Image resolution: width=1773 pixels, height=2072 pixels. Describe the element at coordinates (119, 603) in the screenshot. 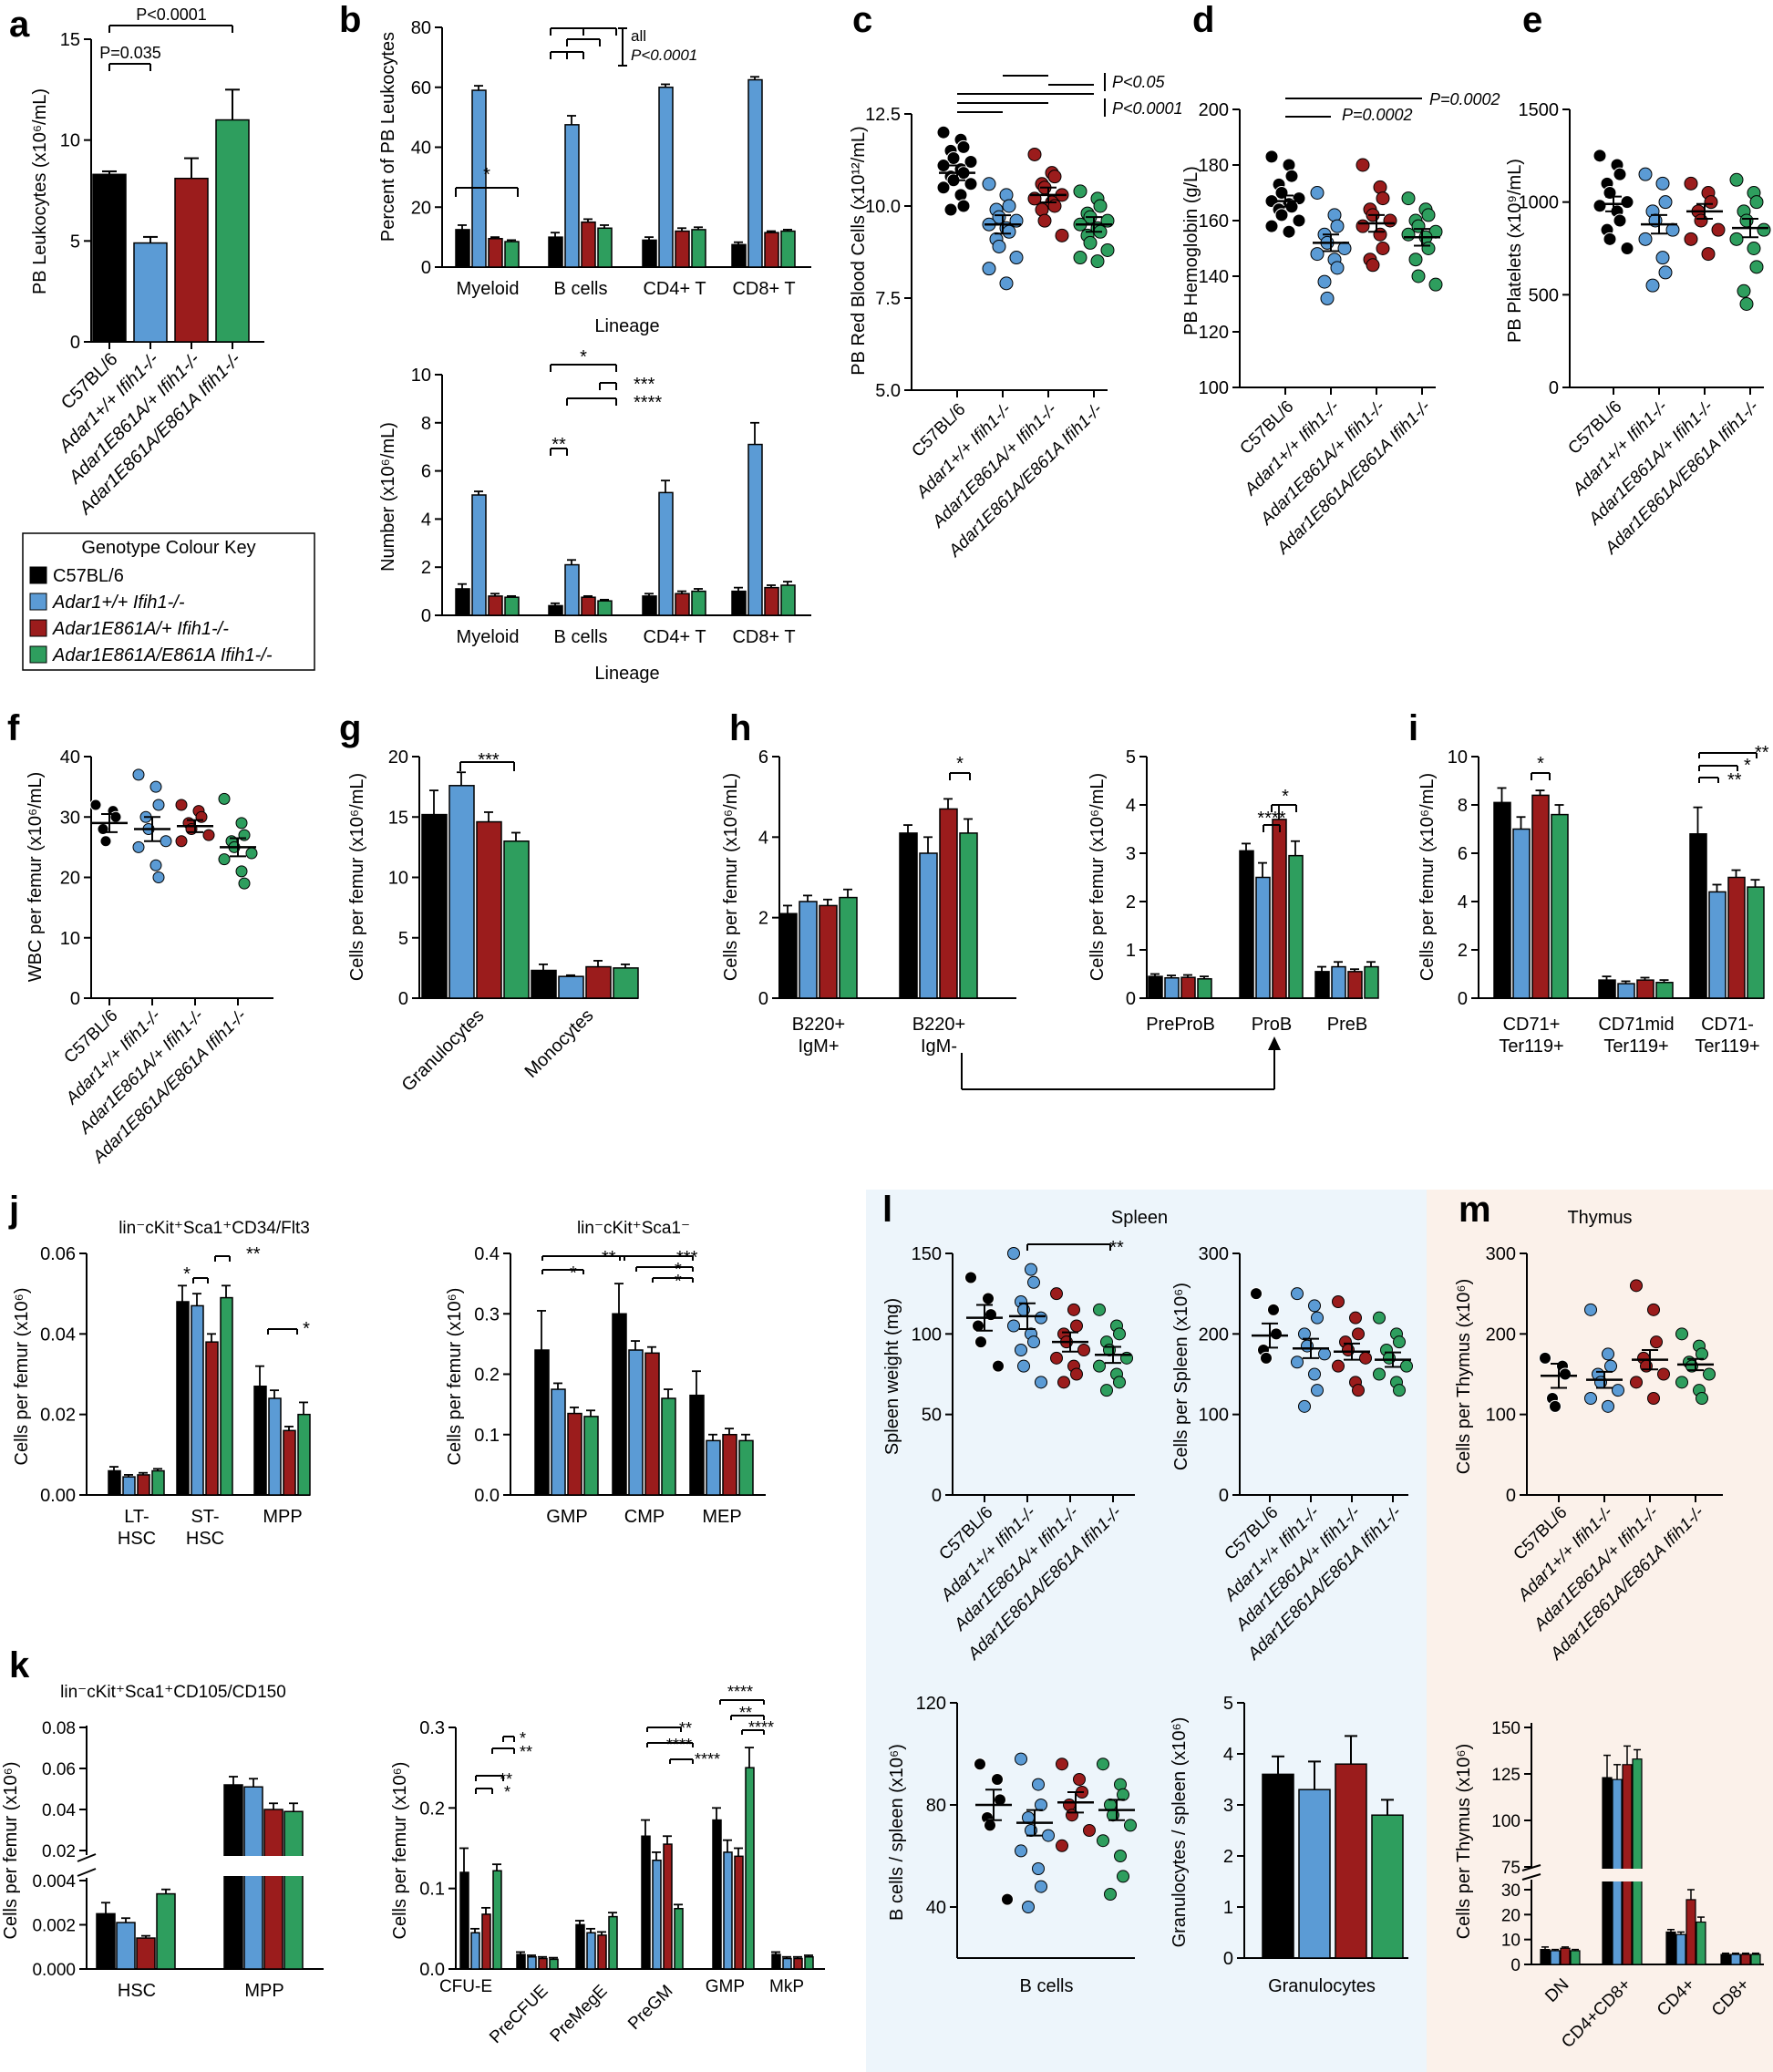

I see `key-label: Adar1+/+ Ifih1-/-` at that location.